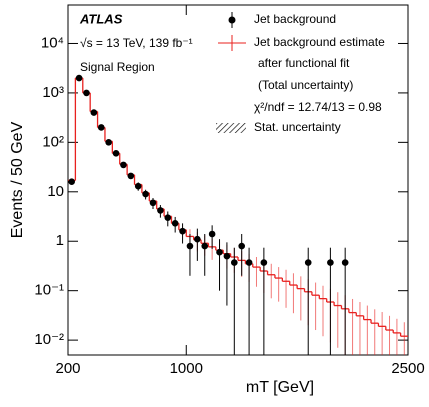  What do you see at coordinates (295, 19) in the screenshot?
I see `legend-label: Jet background` at bounding box center [295, 19].